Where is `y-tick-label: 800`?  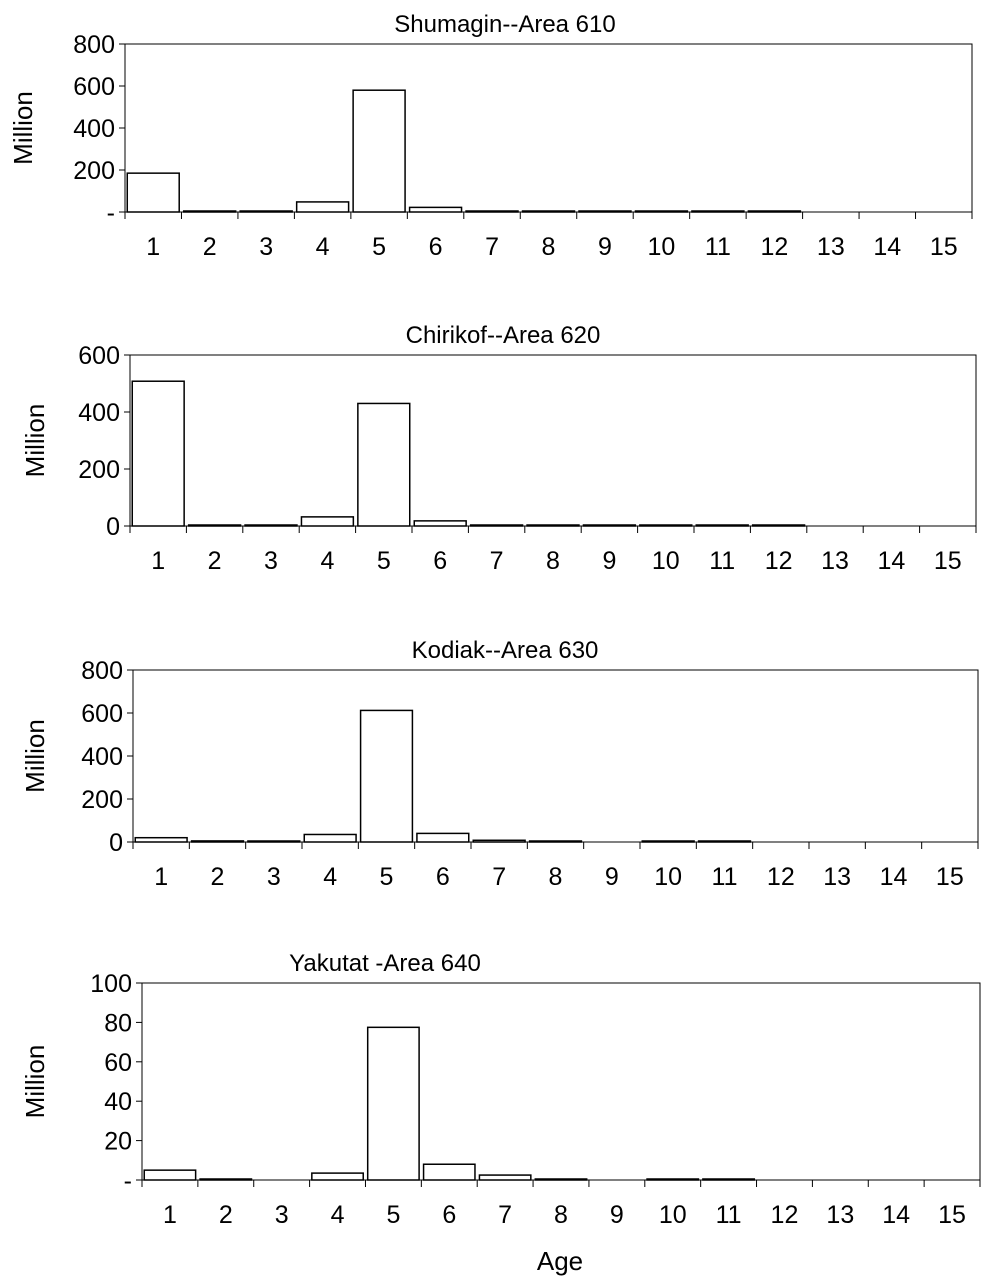
y-tick-label: 800 is located at coordinates (94, 45).